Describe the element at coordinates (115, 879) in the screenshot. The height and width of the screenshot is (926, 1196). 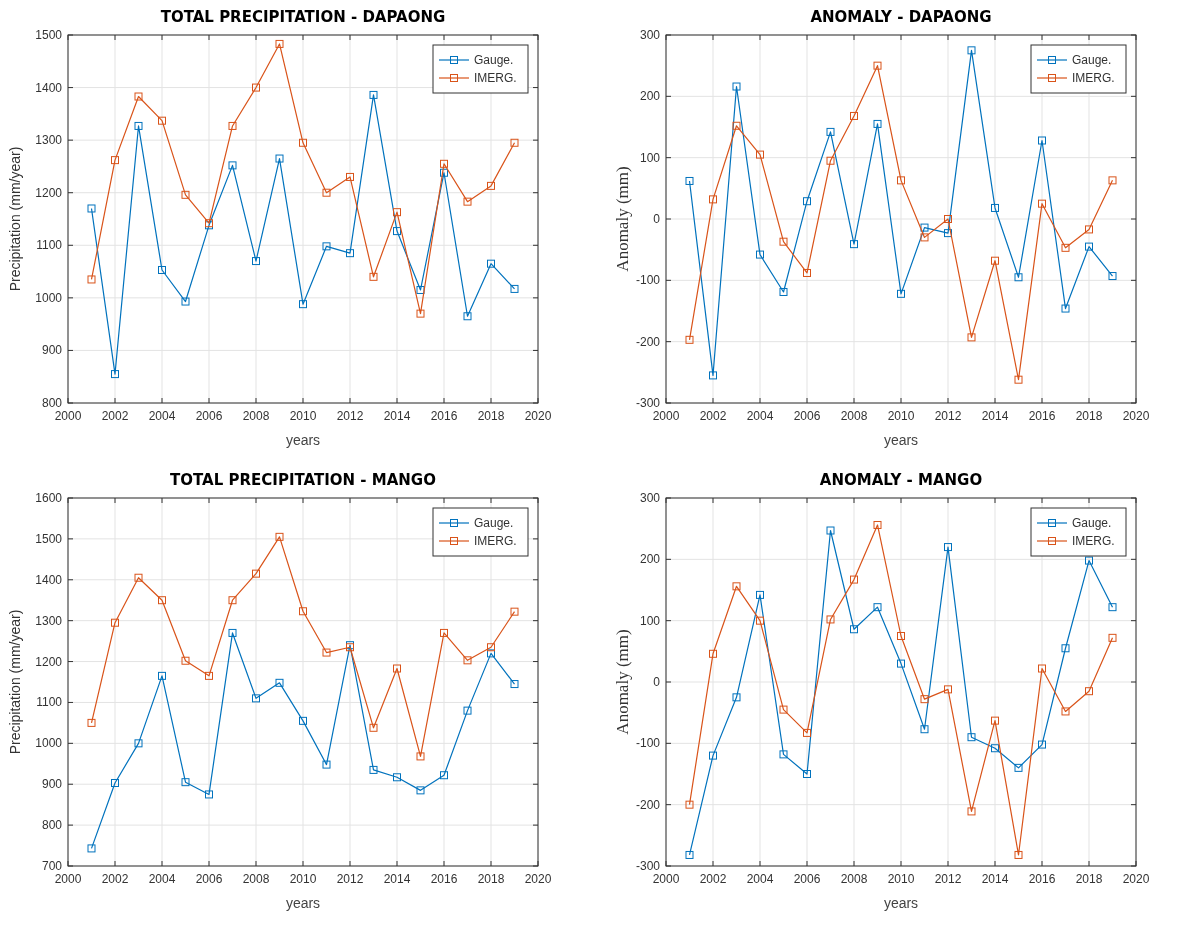
I see `x-tick-label: 2002` at that location.